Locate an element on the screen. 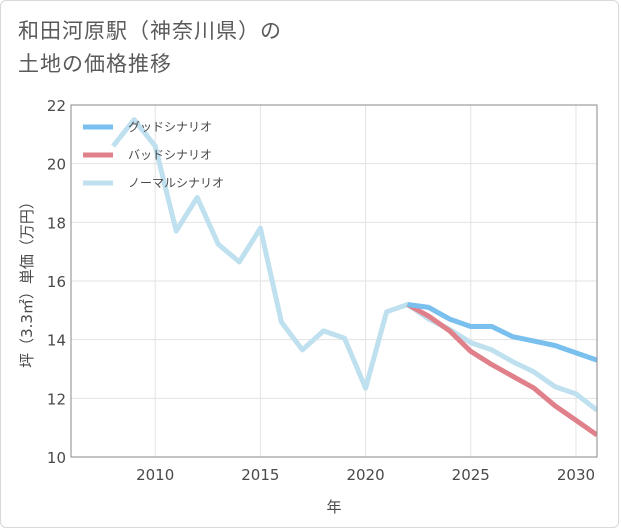 Image resolution: width=621 pixels, height=530 pixels. x-axis-label: 年 is located at coordinates (333, 507).